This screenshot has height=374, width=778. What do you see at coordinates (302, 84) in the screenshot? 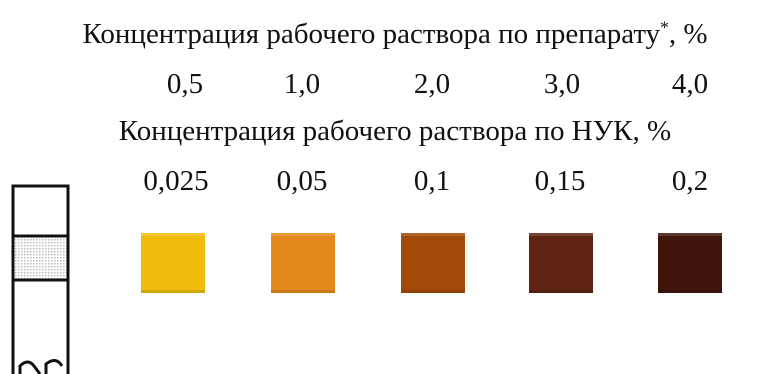
I see `product-value-2: 1,0` at bounding box center [302, 84].